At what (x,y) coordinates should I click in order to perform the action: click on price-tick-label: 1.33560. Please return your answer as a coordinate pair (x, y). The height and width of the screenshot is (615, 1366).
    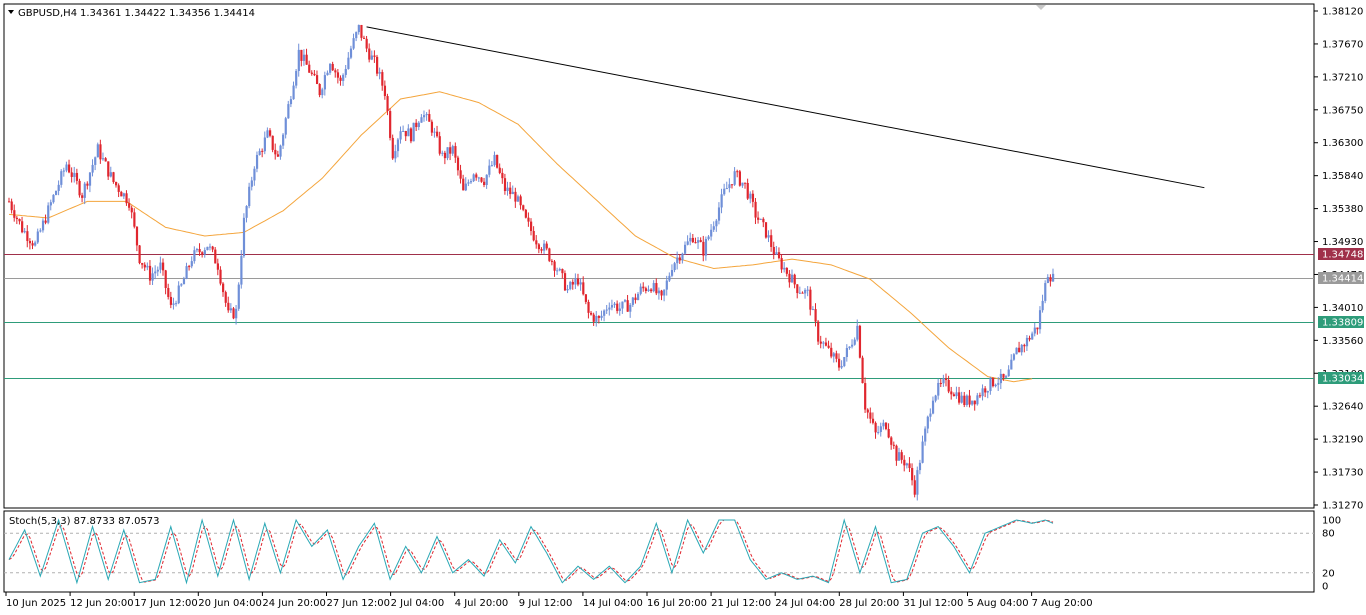
    Looking at the image, I should click on (1342, 341).